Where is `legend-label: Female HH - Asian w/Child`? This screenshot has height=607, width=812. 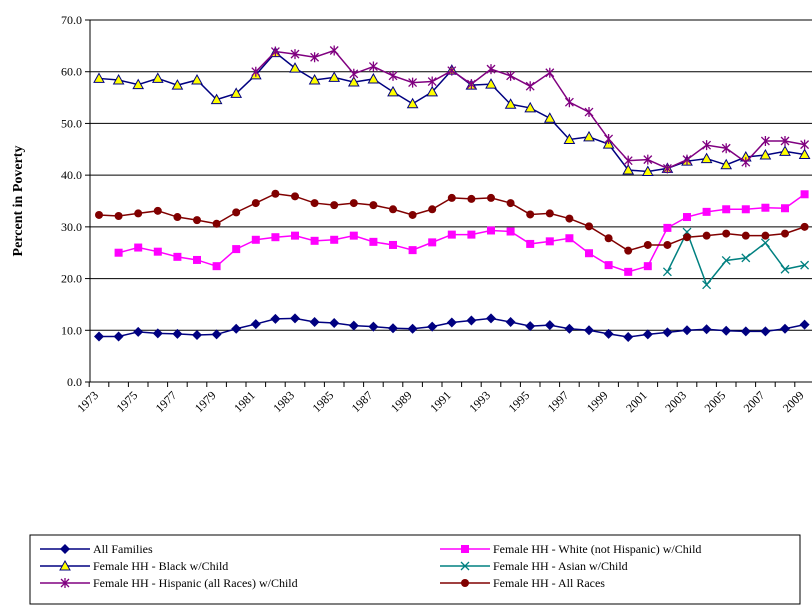
legend-label: Female HH - Asian w/Child is located at coordinates (560, 566).